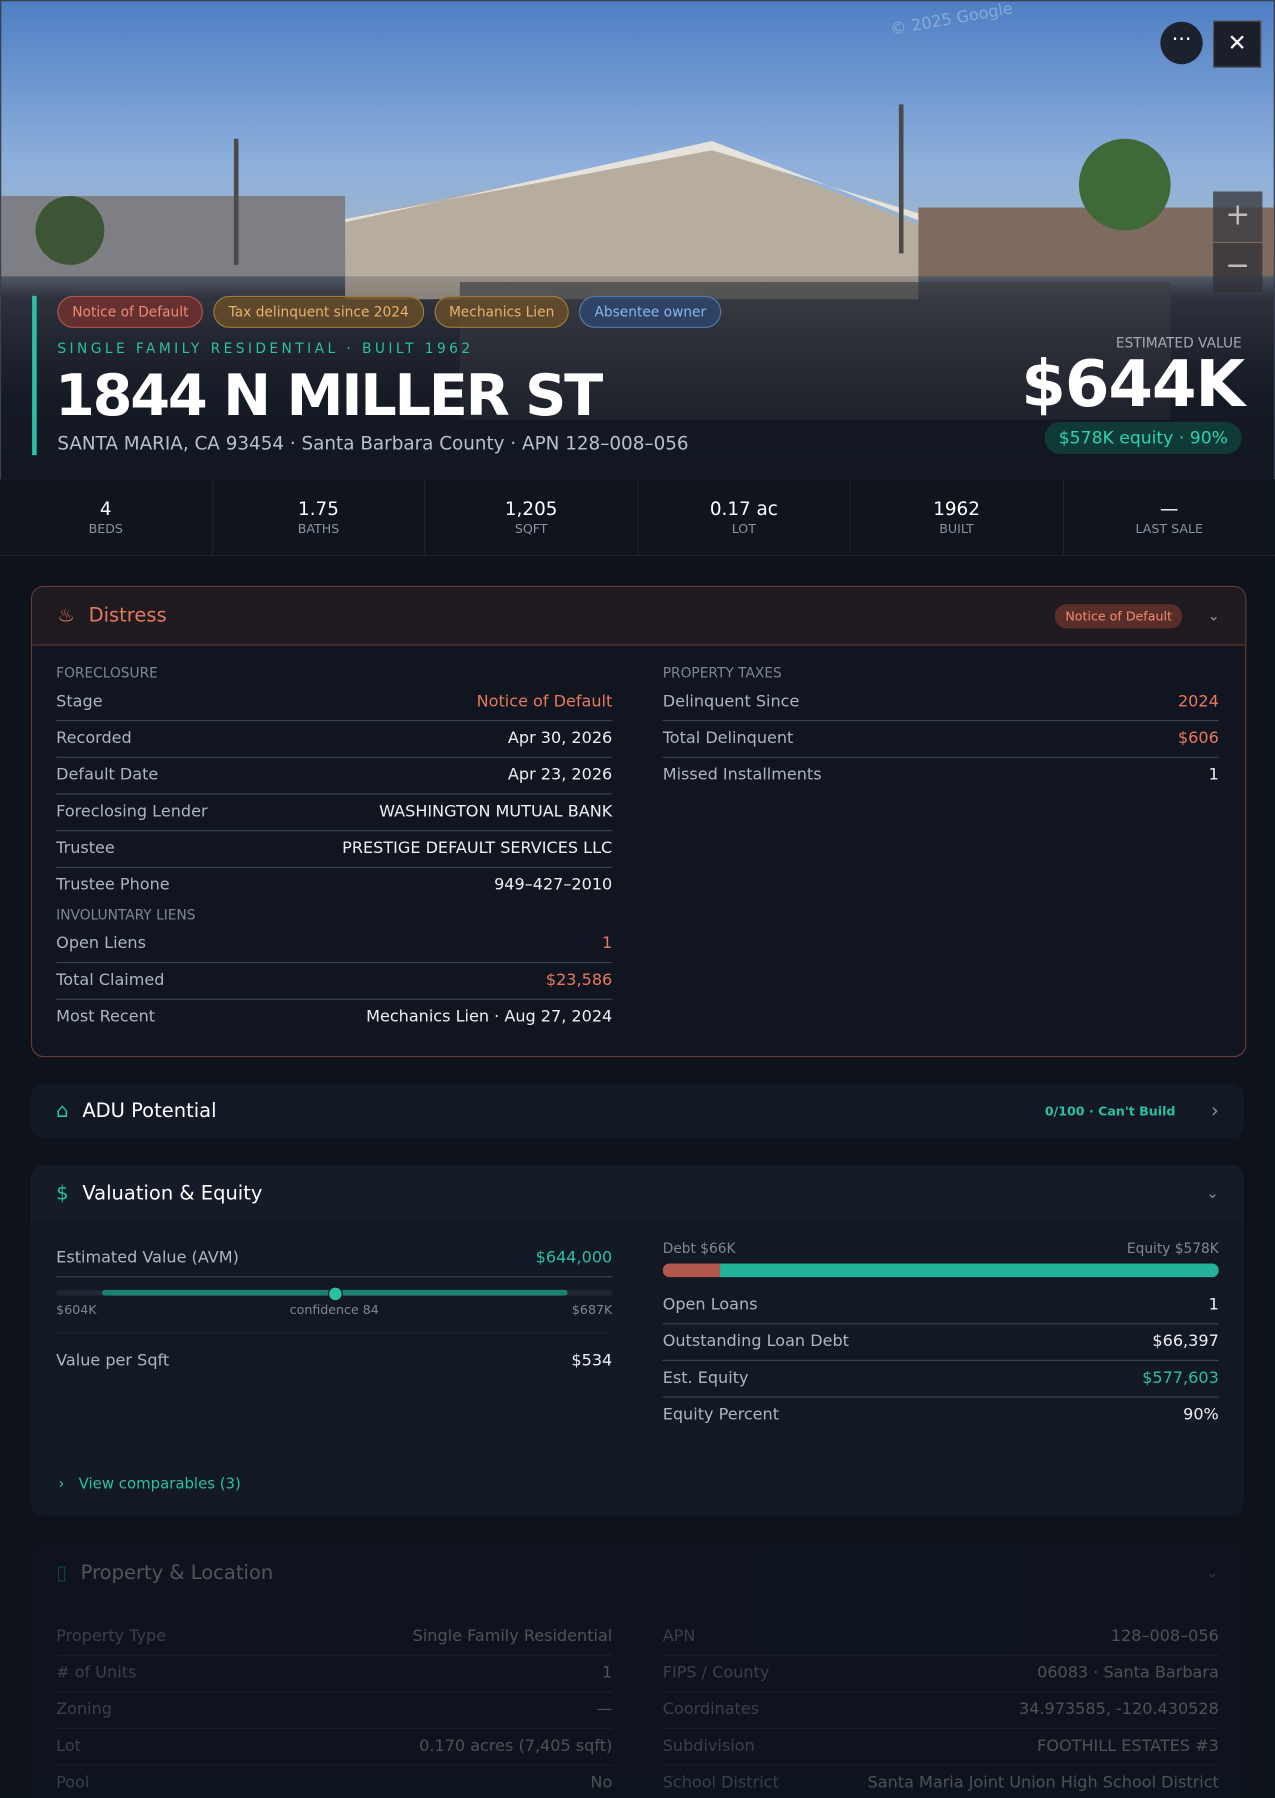  I want to click on stat-value: 1962, so click(956, 508).